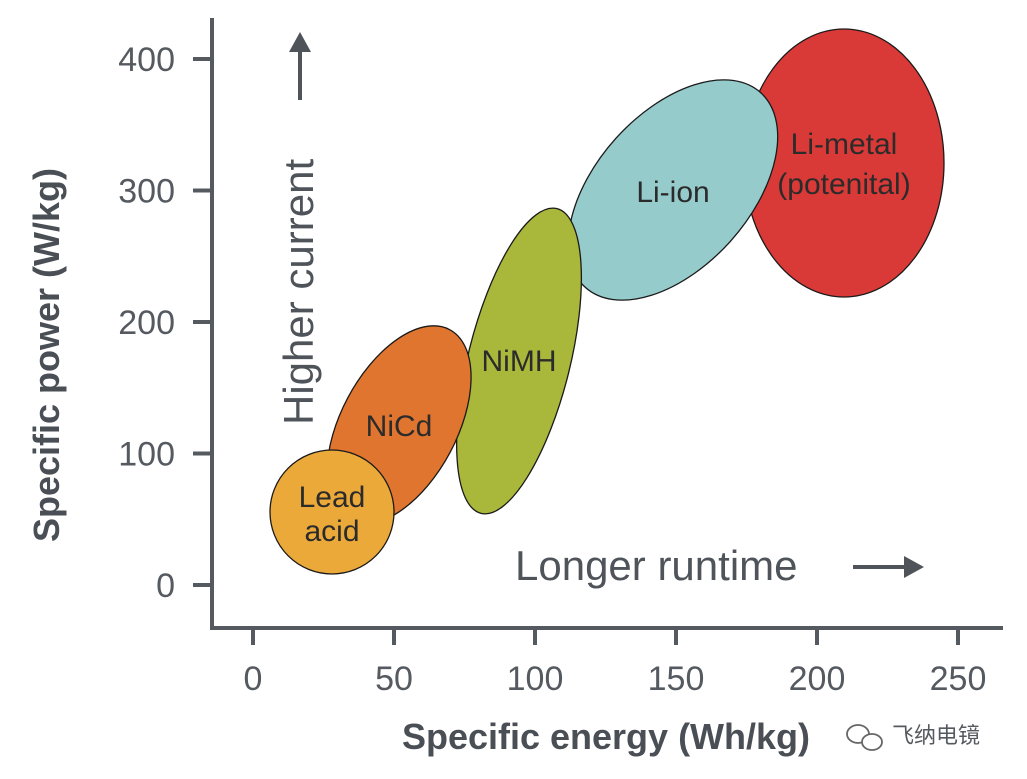  I want to click on x-tick-label: 100, so click(535, 679).